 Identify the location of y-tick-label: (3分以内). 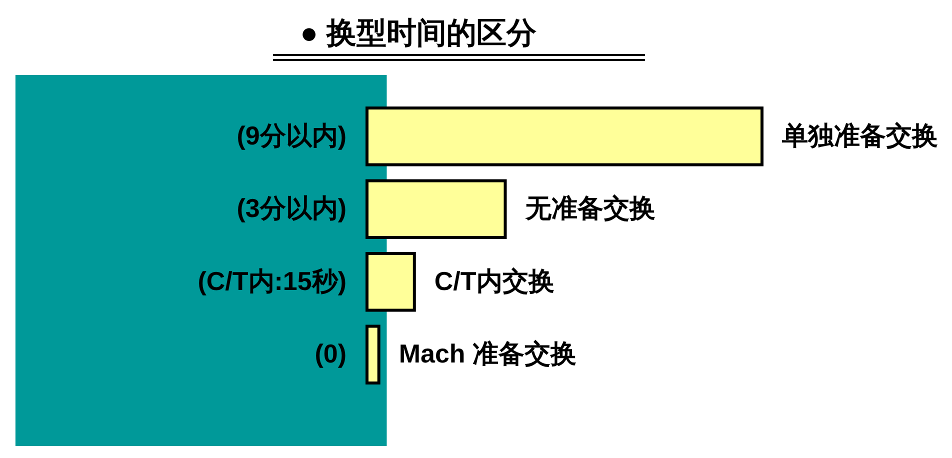
(291, 208).